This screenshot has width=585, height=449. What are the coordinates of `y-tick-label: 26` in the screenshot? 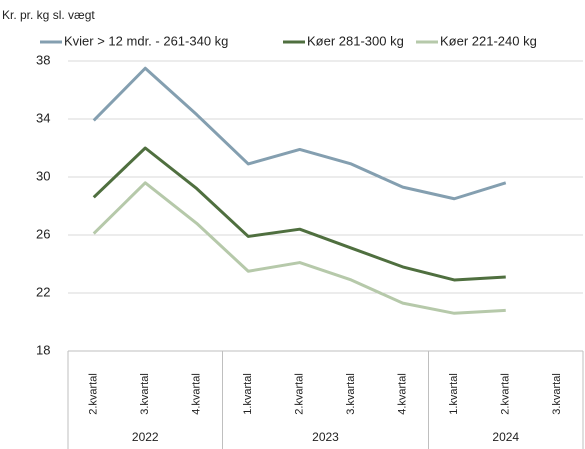 It's located at (43, 233).